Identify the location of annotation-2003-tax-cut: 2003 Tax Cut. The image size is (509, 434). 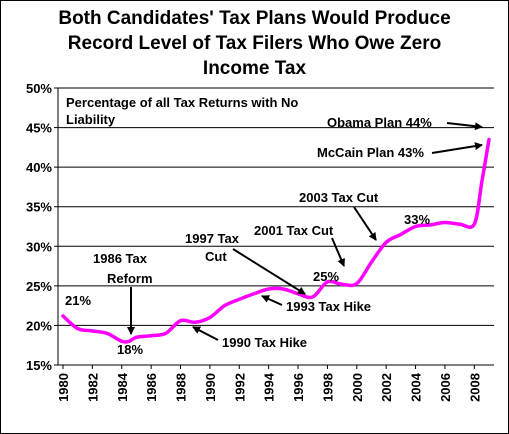
(339, 197).